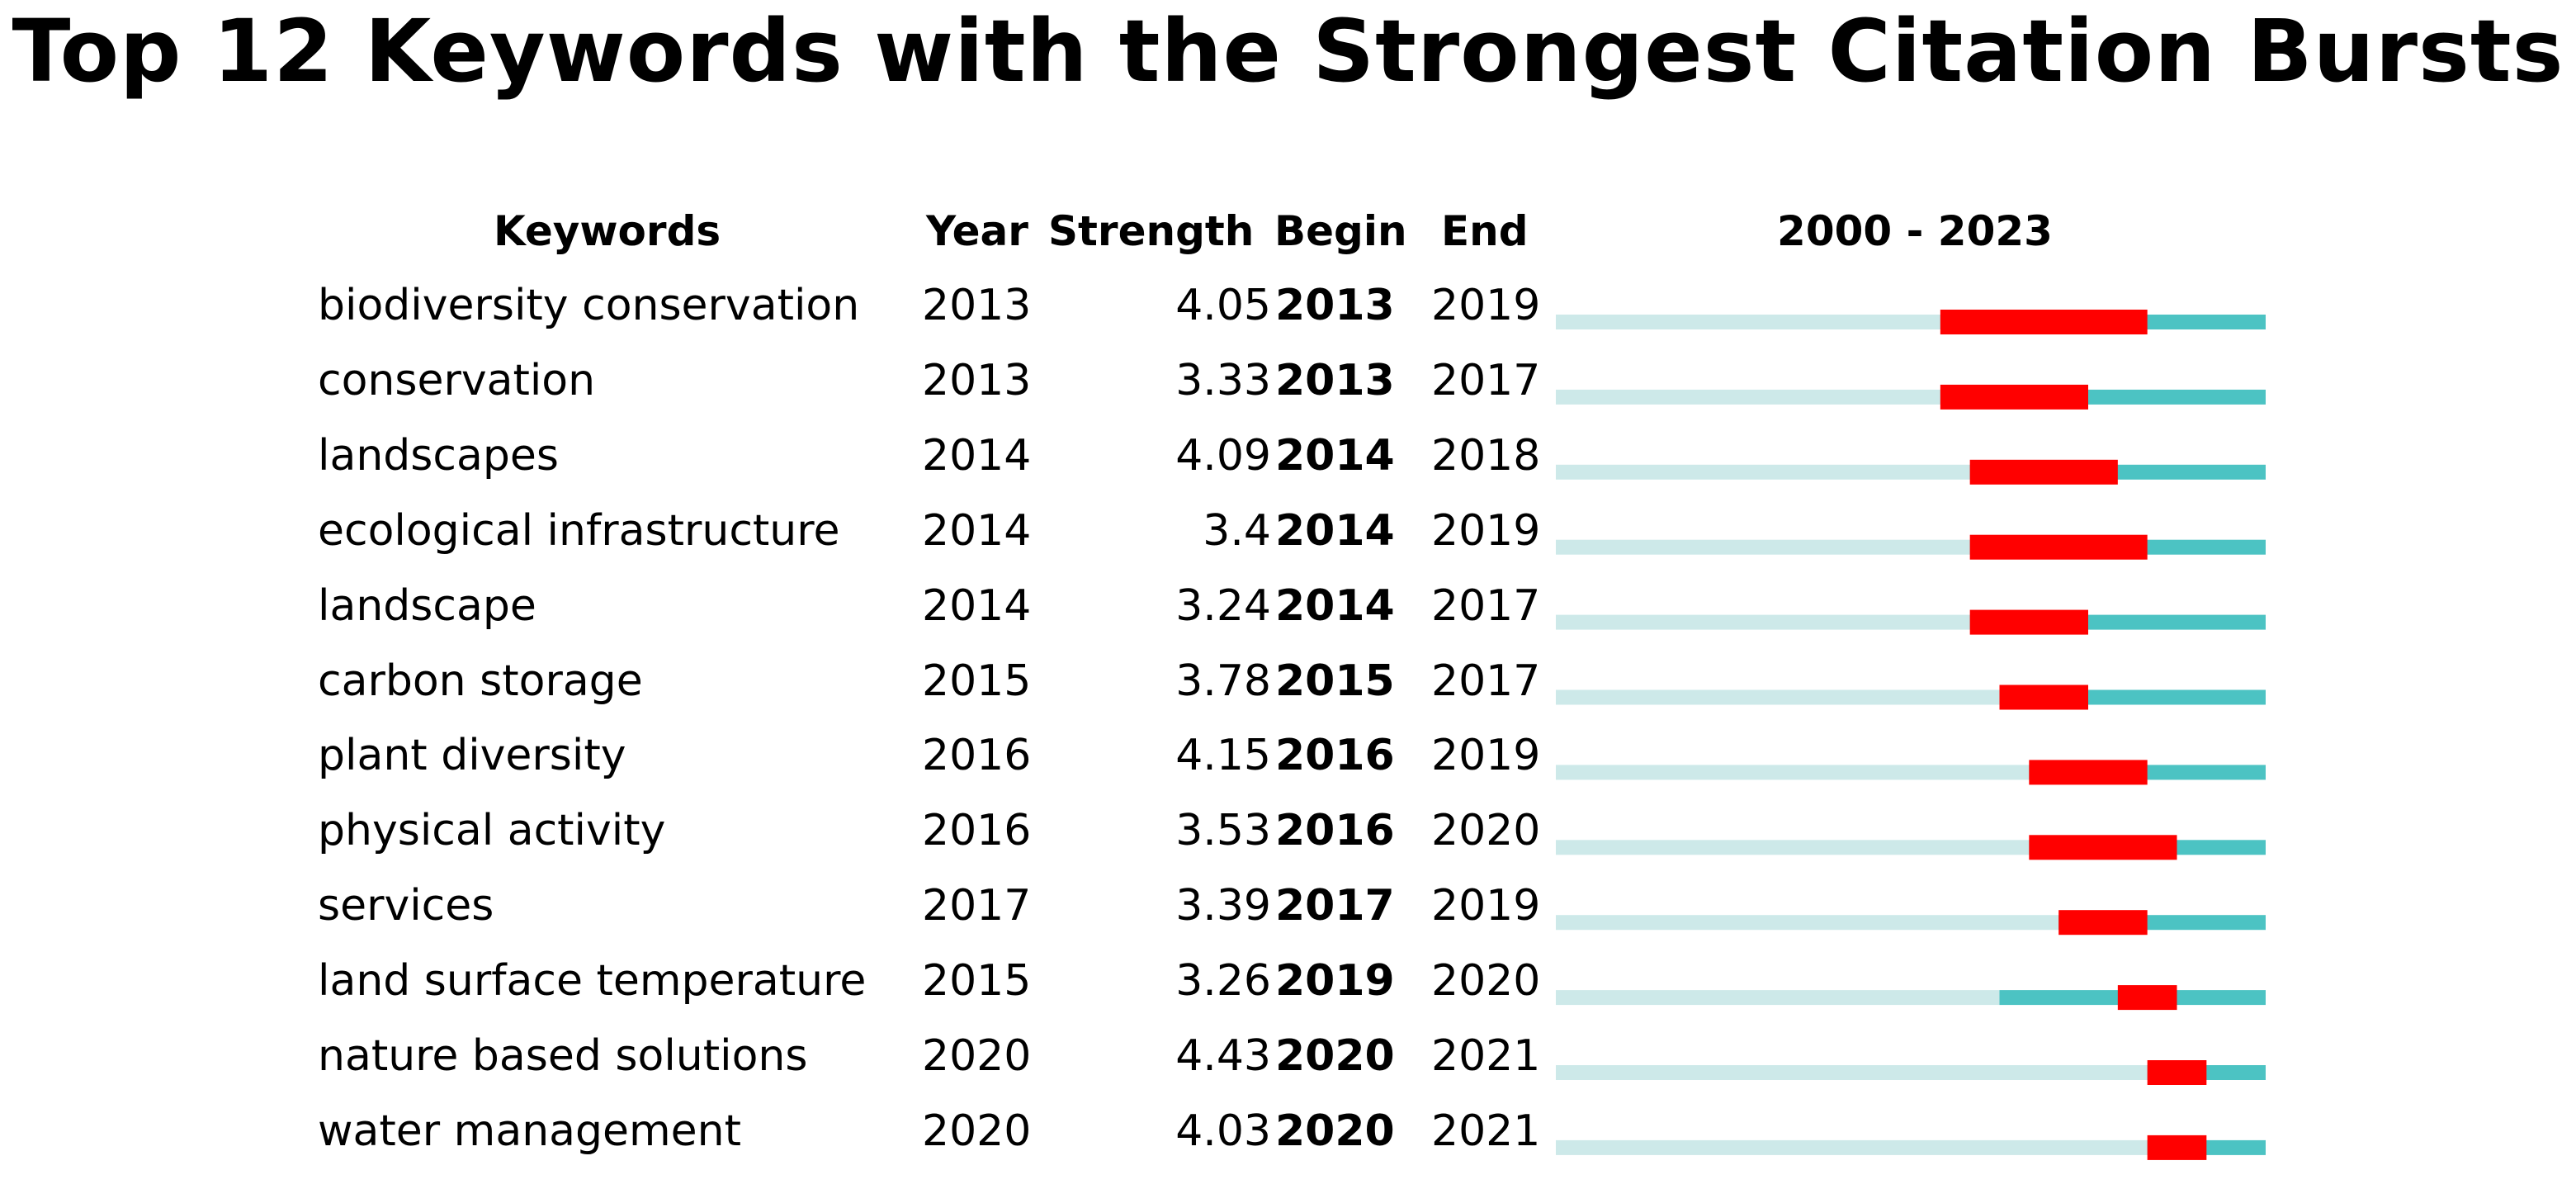 This screenshot has width=2576, height=1189. Describe the element at coordinates (406, 906) in the screenshot. I see `keyword-cell: services` at that location.